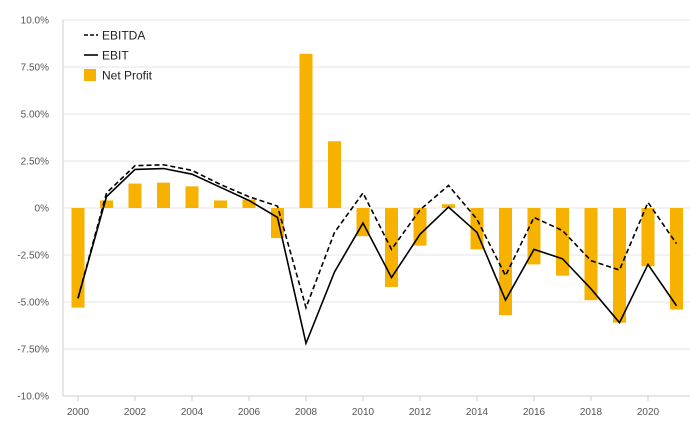 The height and width of the screenshot is (438, 700). I want to click on x-tick-label: 2006, so click(249, 412).